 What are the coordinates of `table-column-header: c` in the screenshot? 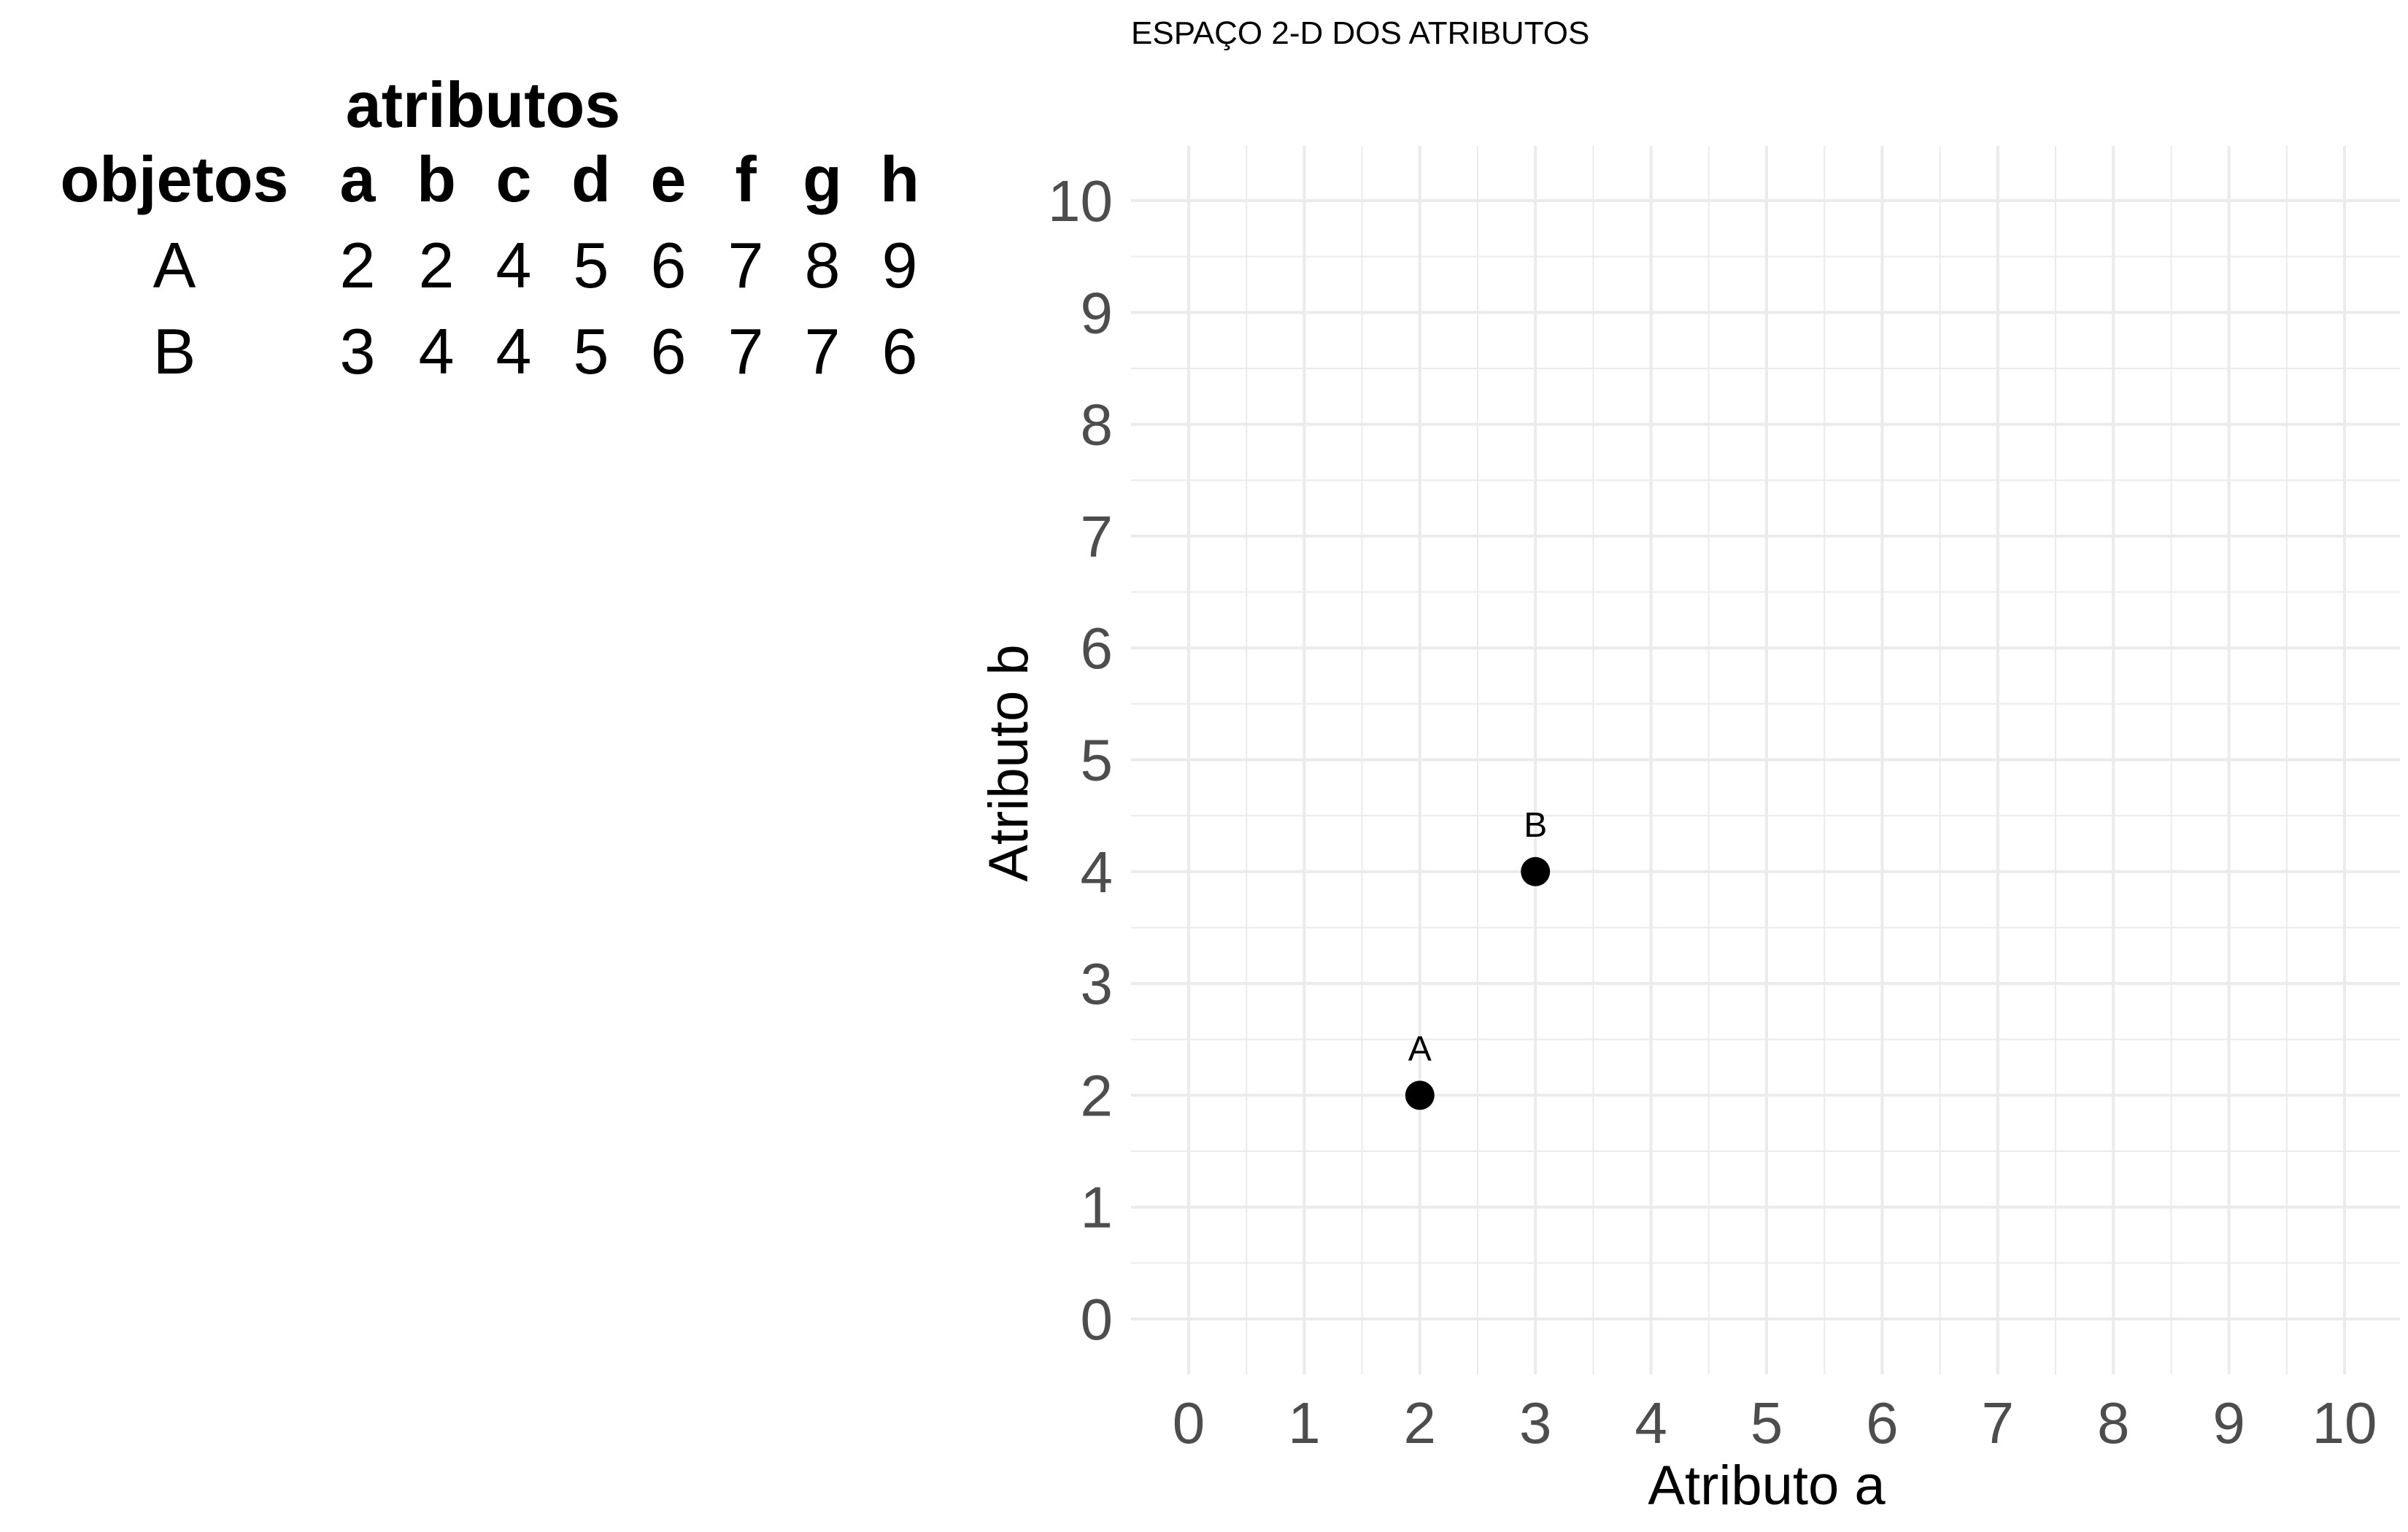 It's located at (514, 179).